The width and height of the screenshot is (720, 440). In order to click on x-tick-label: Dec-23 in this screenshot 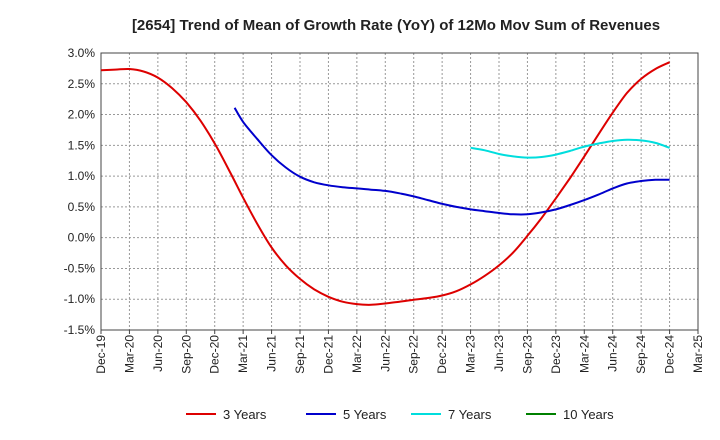, I will do `click(556, 354)`.